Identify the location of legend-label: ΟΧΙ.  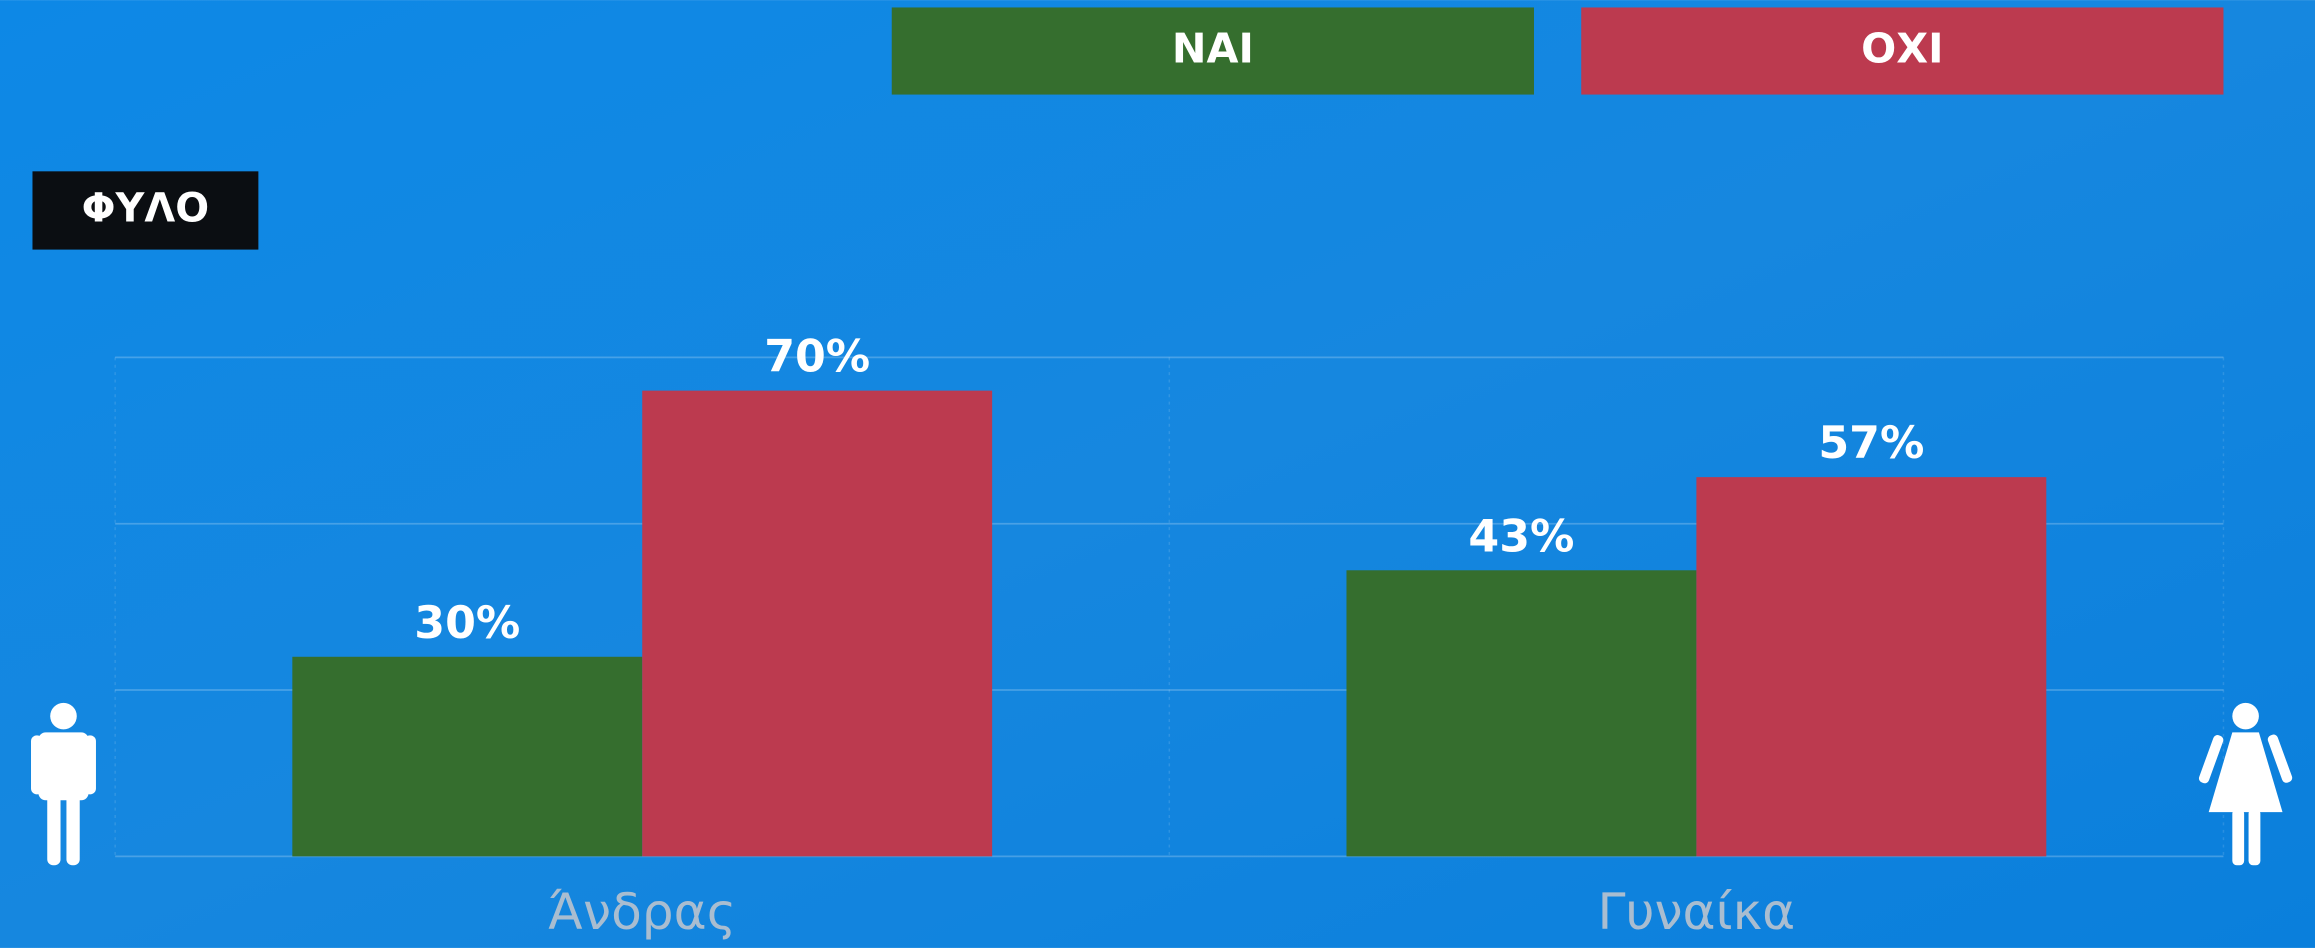
(1902, 49).